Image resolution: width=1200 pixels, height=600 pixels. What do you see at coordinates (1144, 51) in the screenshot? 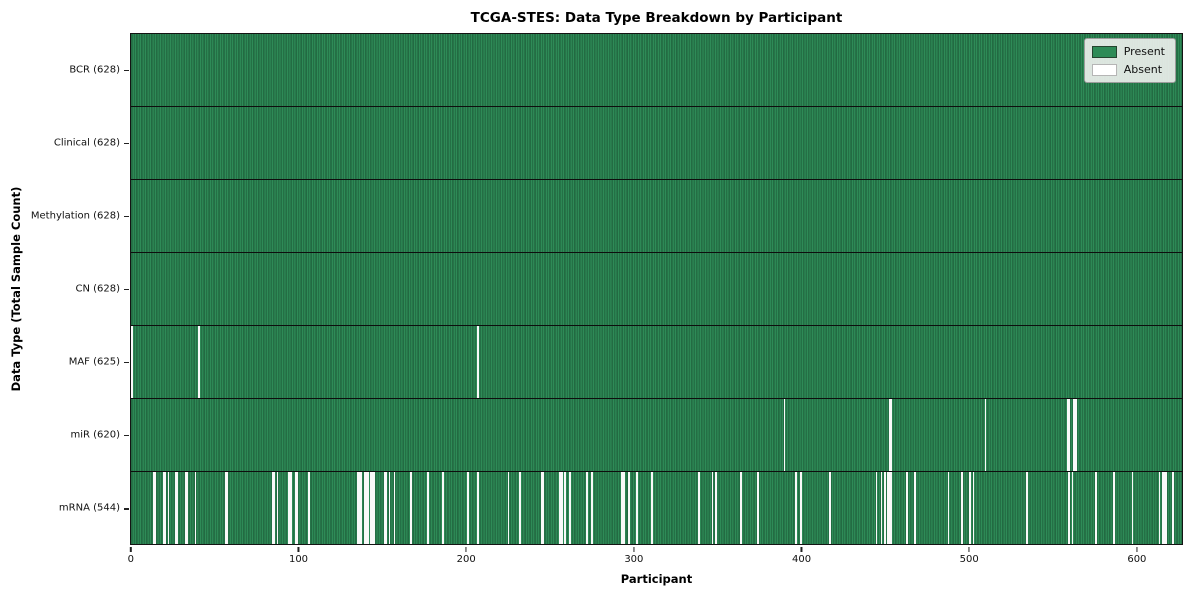
I see `legend-label-present: Present` at bounding box center [1144, 51].